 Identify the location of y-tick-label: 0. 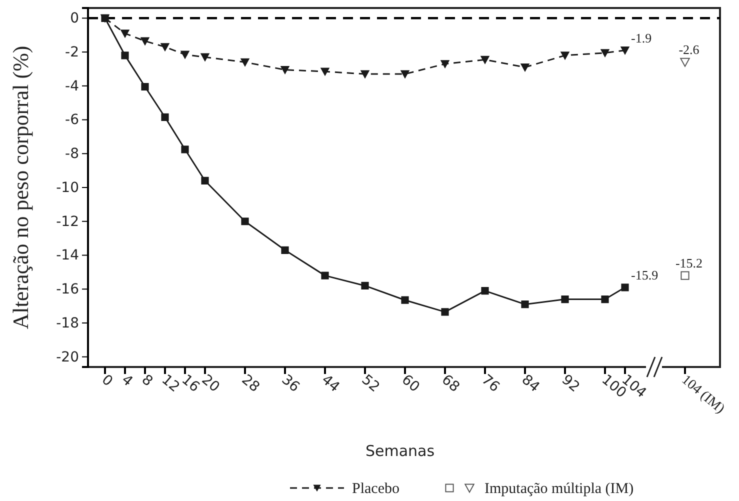
(74, 18).